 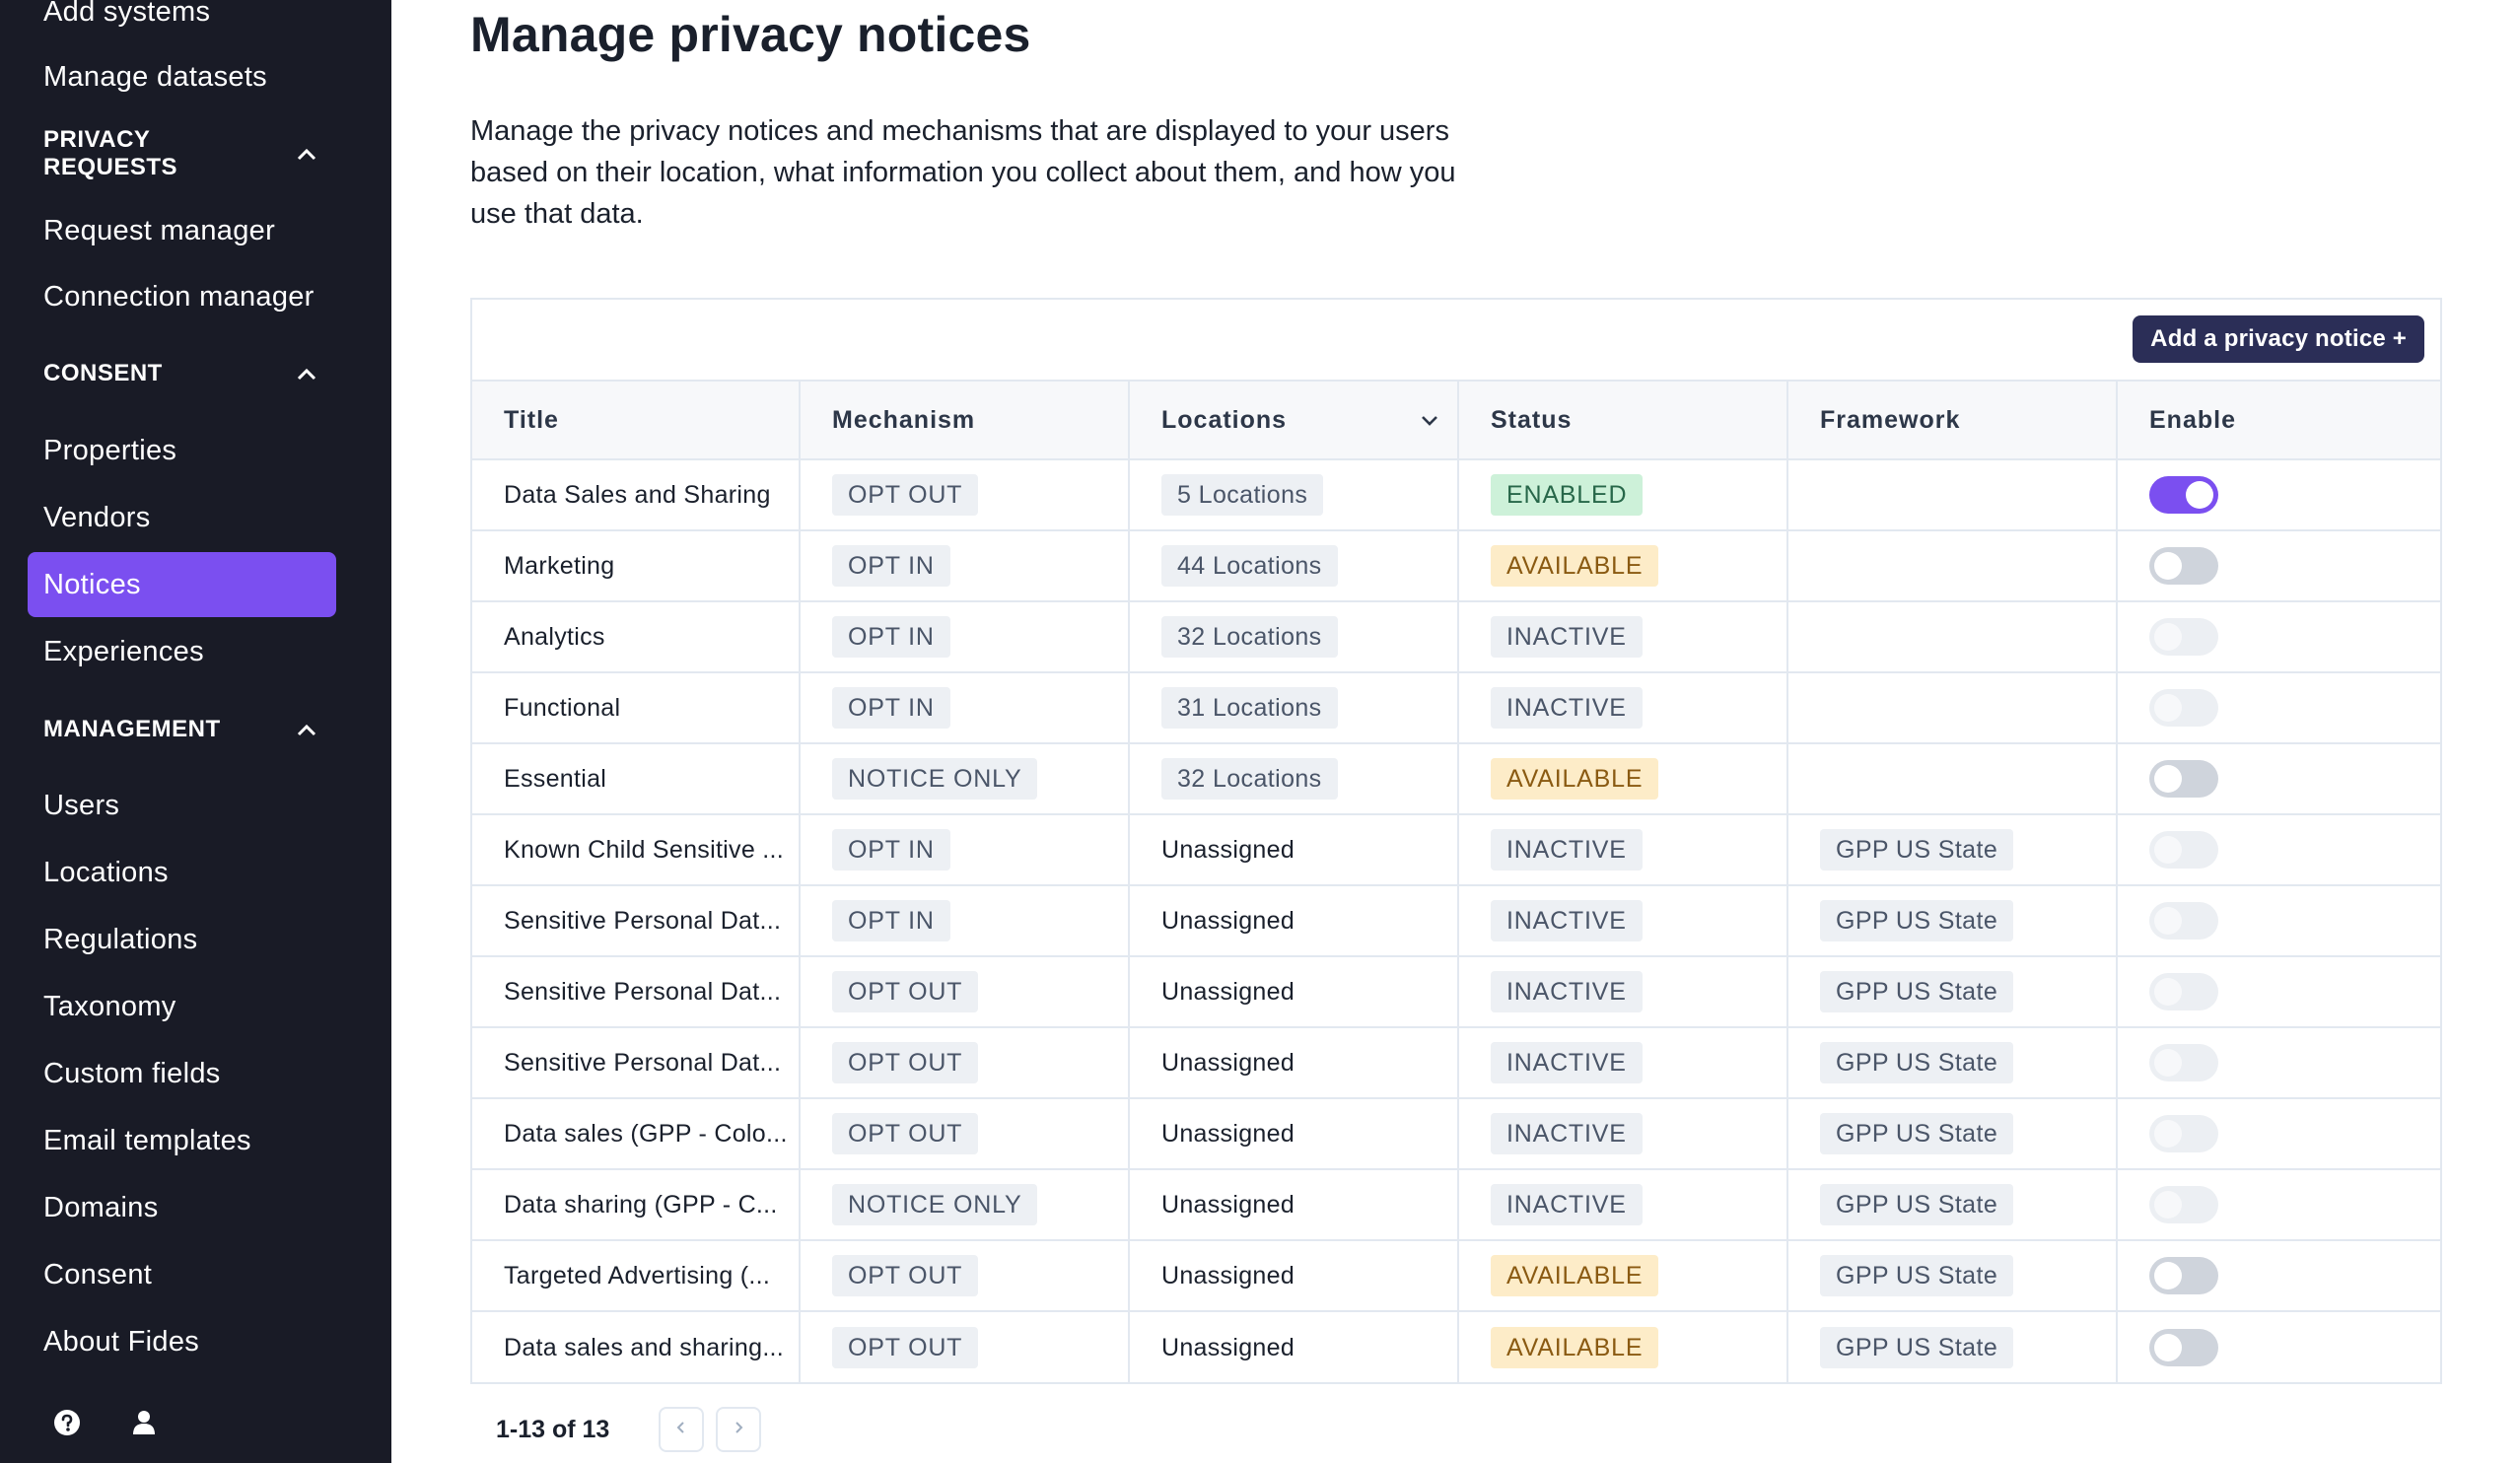 I want to click on sidebar-item-vendors: Vendors, so click(x=97, y=517).